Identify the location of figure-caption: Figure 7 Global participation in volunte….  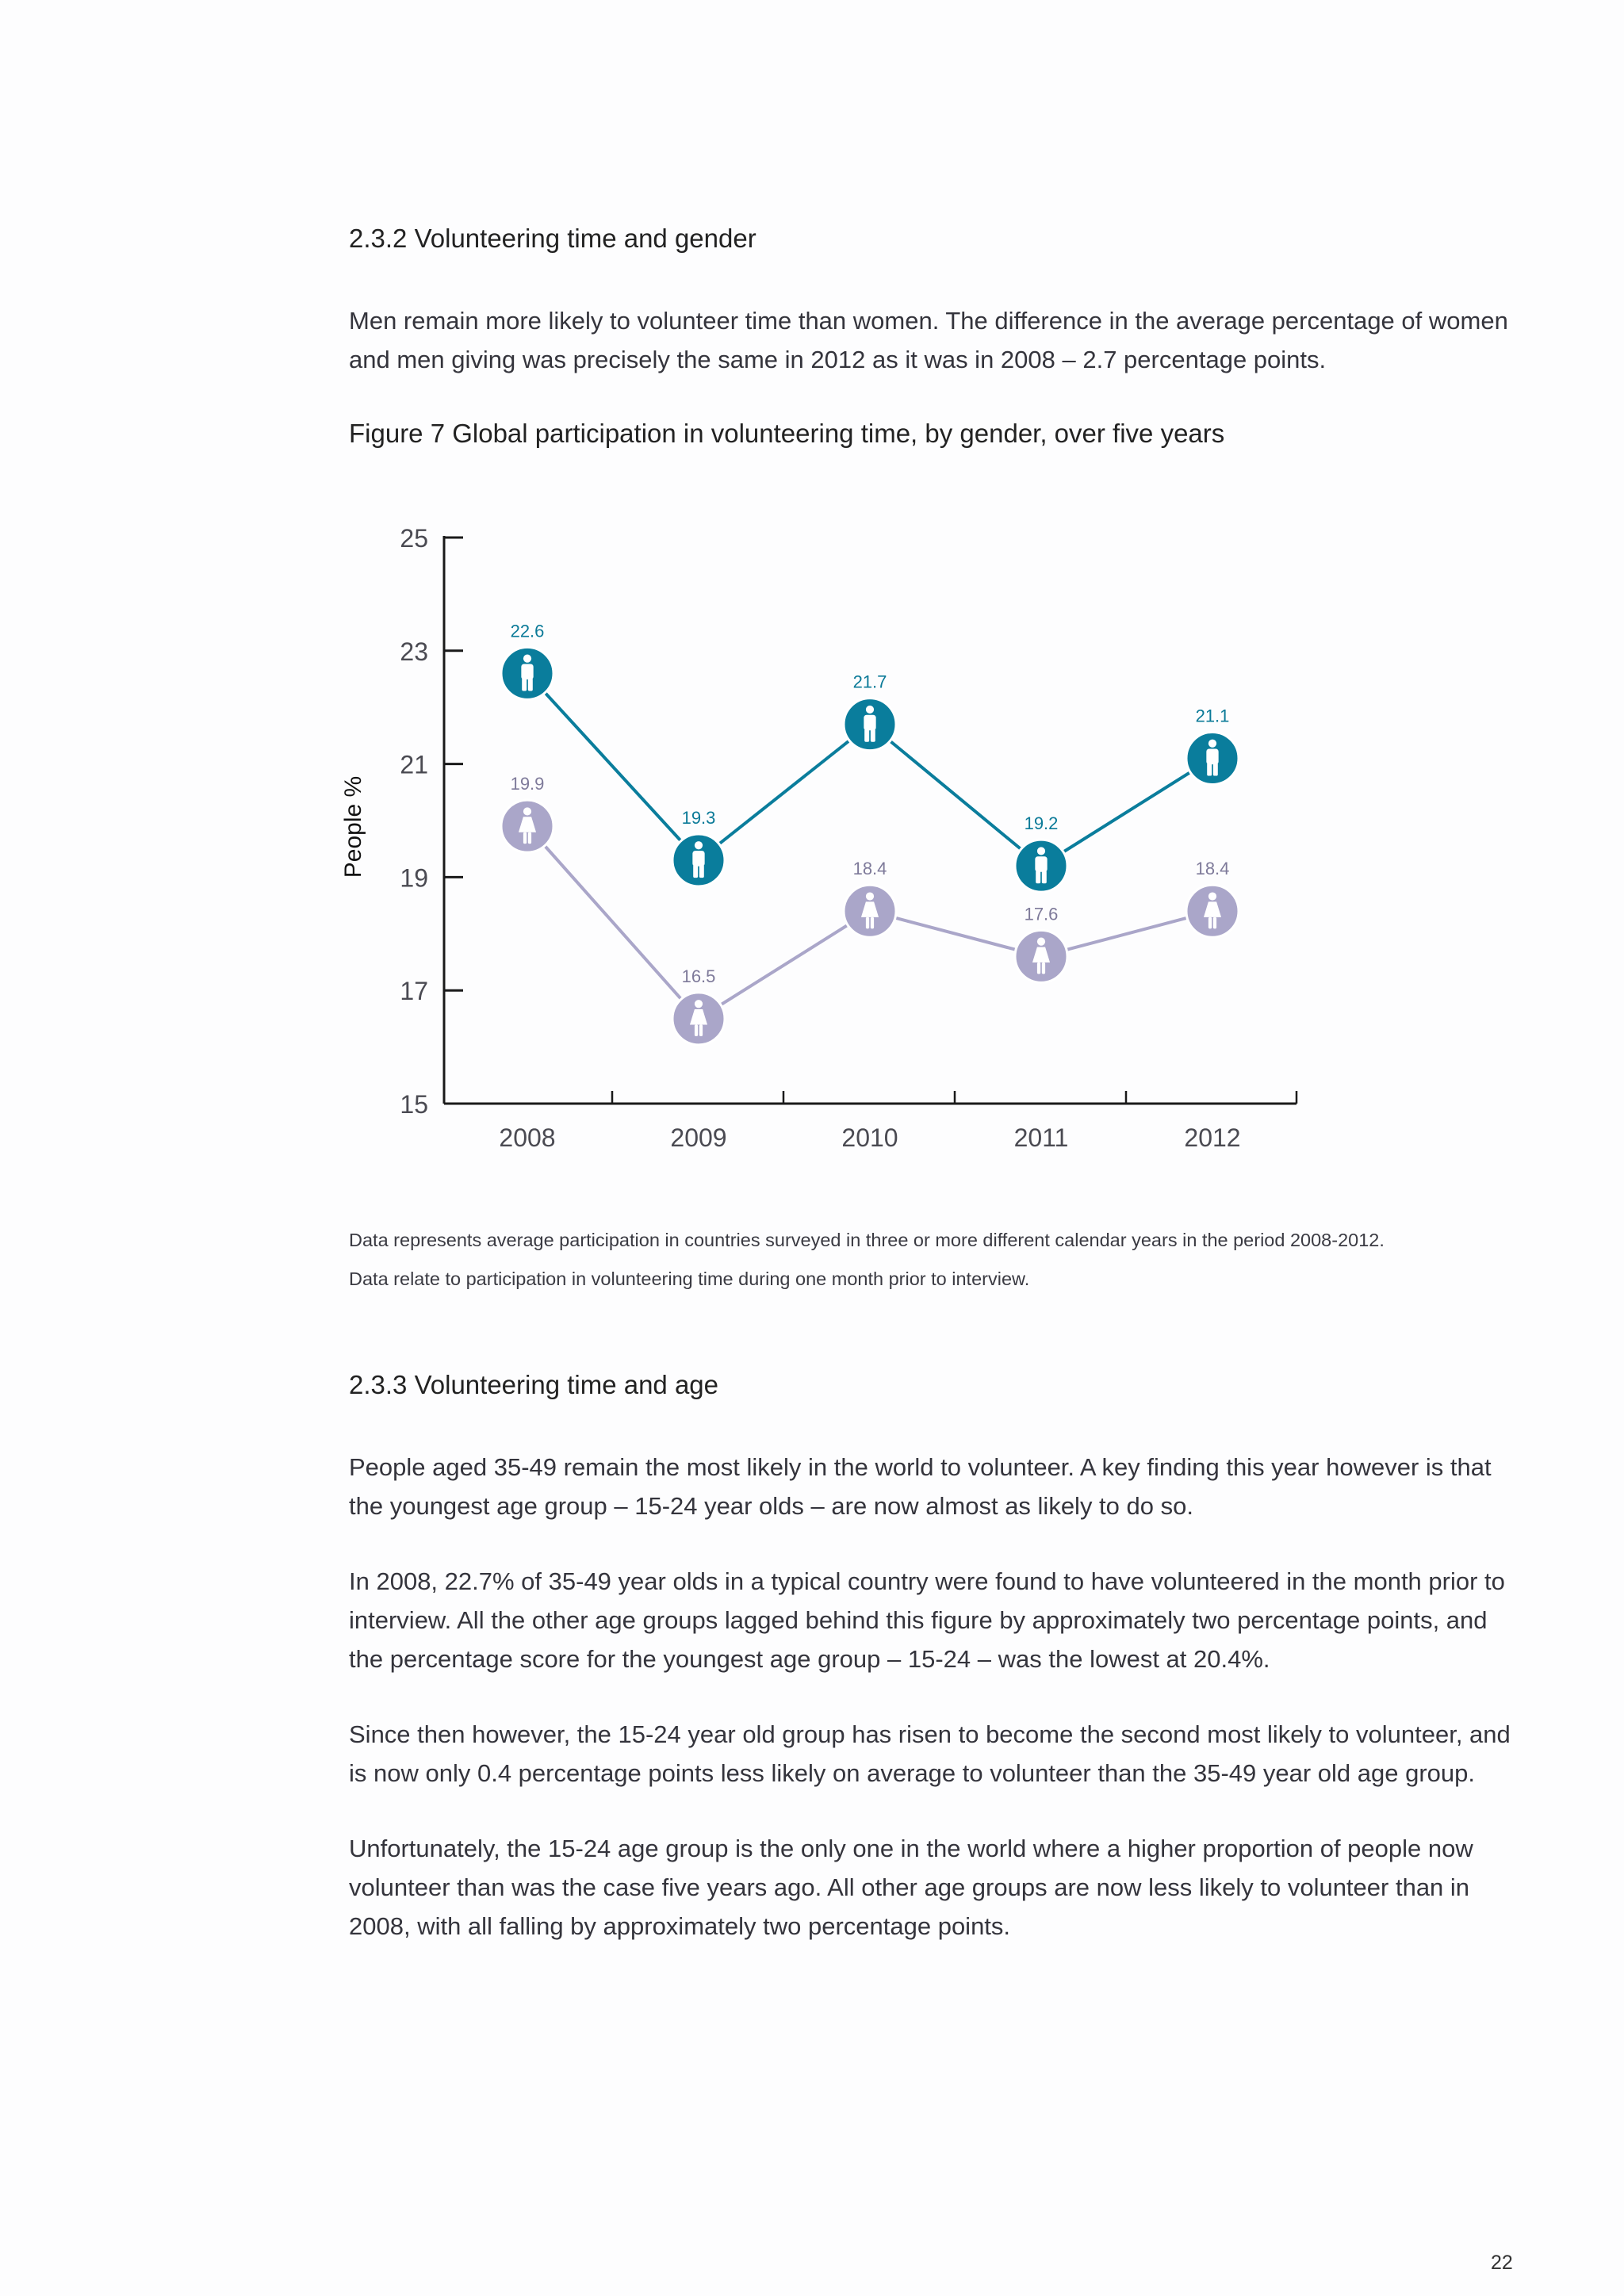
(787, 433).